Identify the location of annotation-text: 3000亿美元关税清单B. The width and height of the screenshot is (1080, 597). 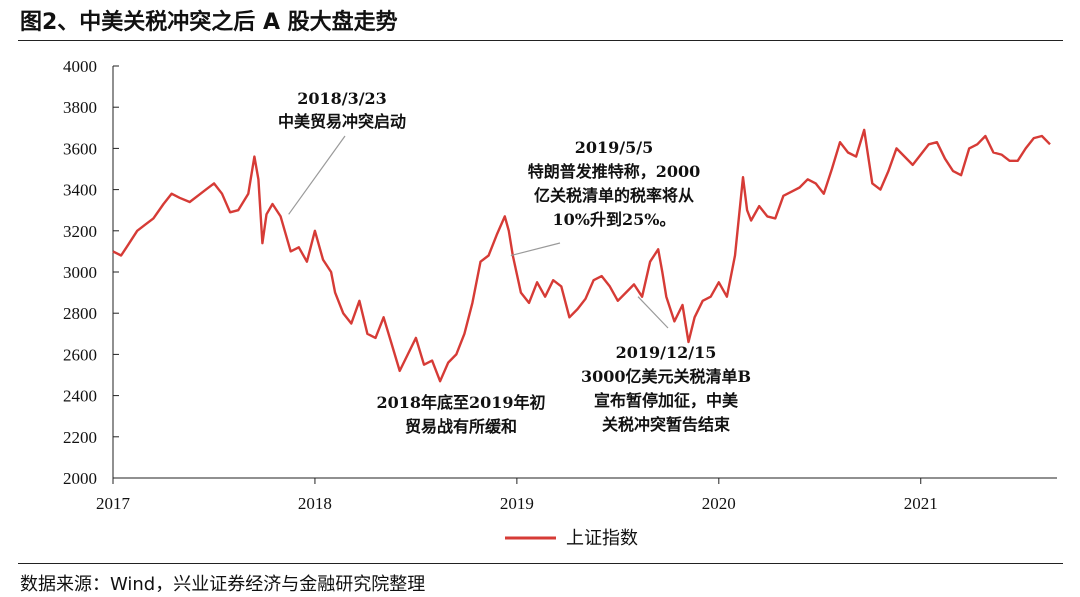
(666, 376).